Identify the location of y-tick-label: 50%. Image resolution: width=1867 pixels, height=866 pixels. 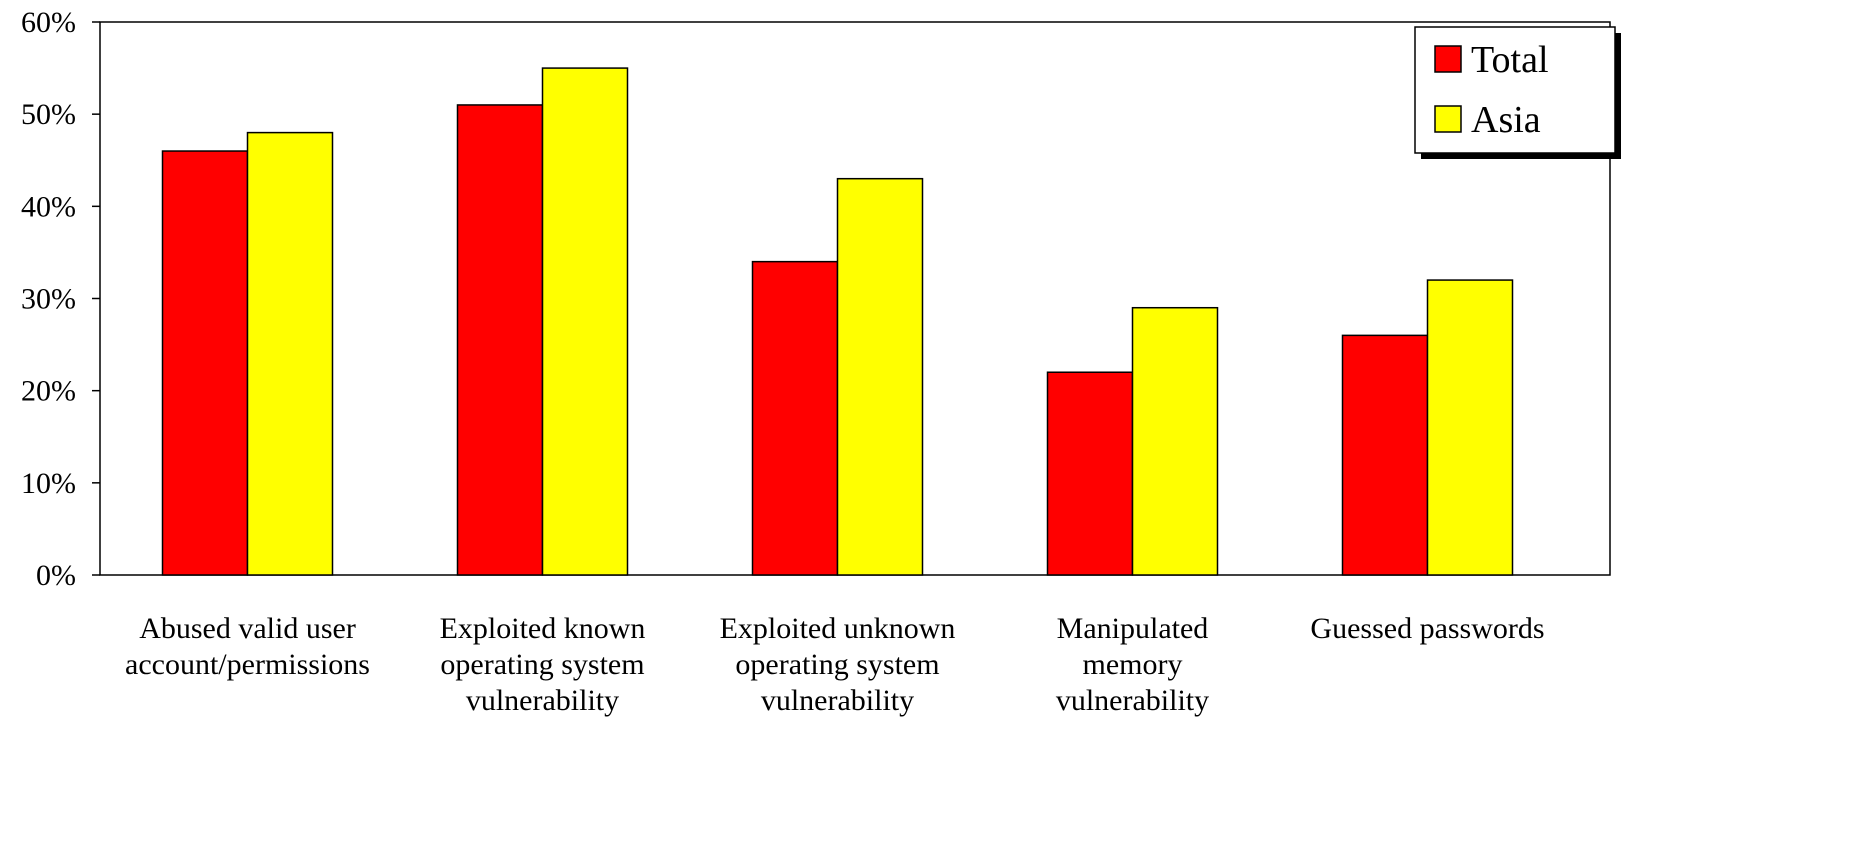
(48, 114).